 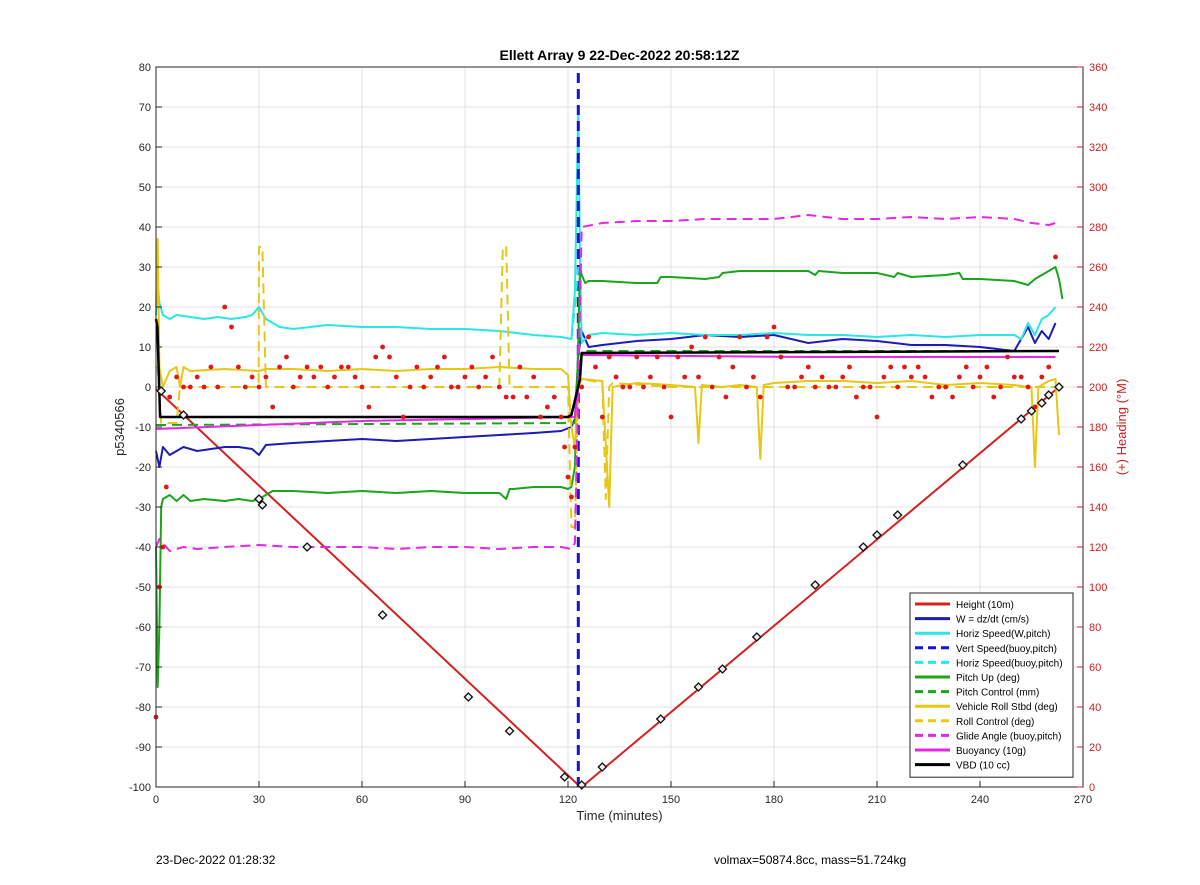 I want to click on y-tick-label: 20, so click(x=145, y=308).